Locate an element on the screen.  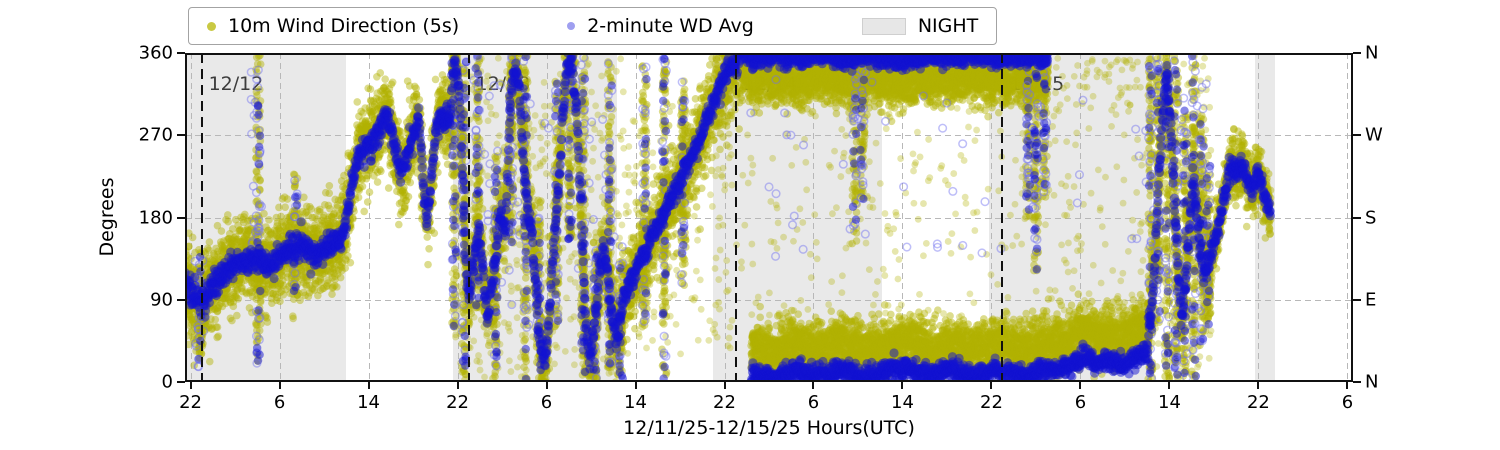
legend-item-2: NIGHT is located at coordinates (920, 26).